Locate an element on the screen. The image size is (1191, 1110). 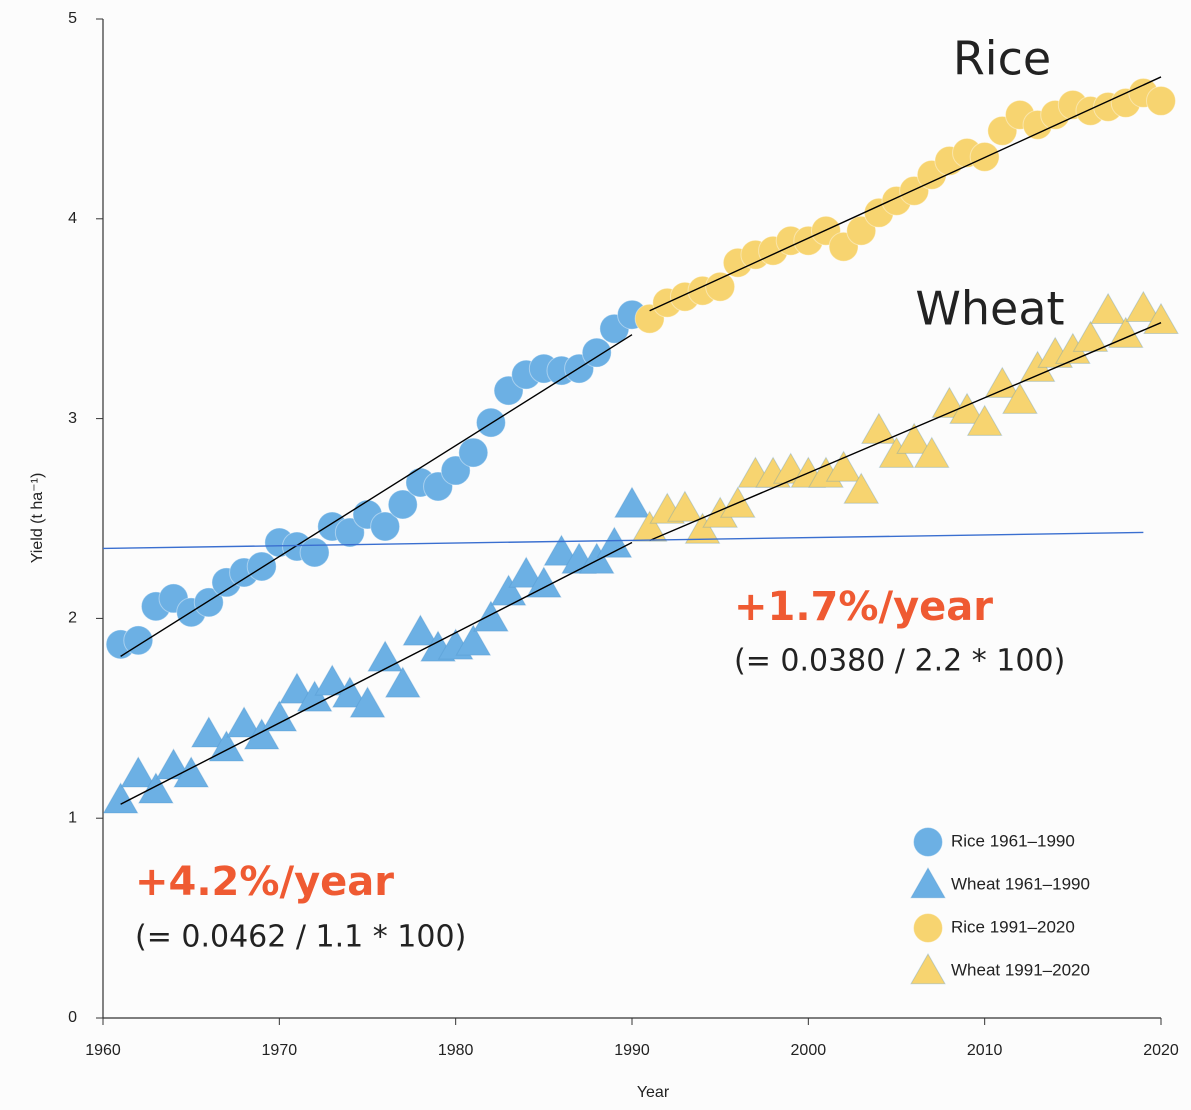
y-tick-label: 3 is located at coordinates (72, 418).